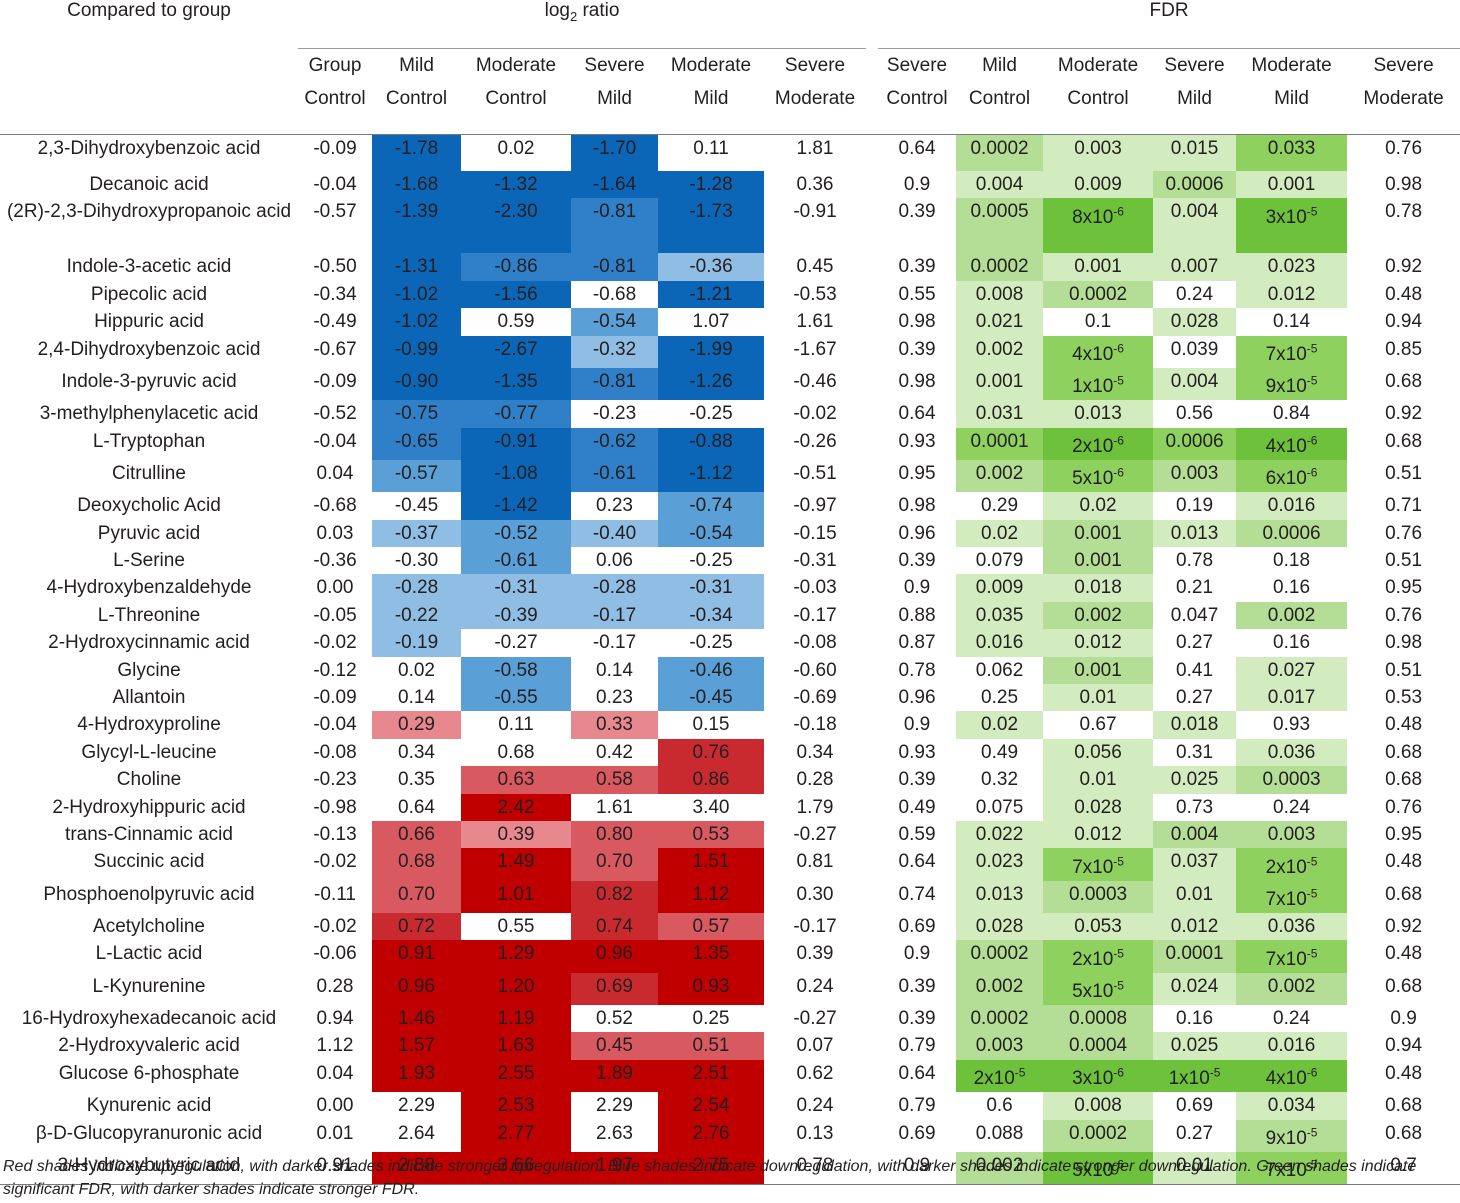 The image size is (1460, 1203). Describe the element at coordinates (149, 506) in the screenshot. I see `compound-name: Deoxycholic Acid` at that location.